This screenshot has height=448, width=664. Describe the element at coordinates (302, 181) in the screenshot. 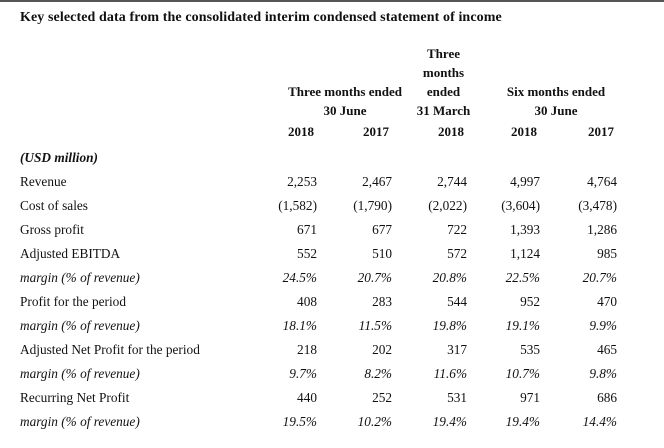

I see `cell-value: 2,253` at that location.